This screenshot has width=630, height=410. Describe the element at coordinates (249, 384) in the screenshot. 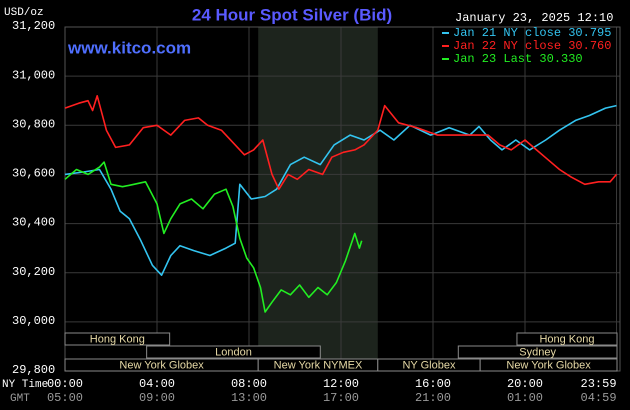

I see `x-tick-label: 08:00` at that location.